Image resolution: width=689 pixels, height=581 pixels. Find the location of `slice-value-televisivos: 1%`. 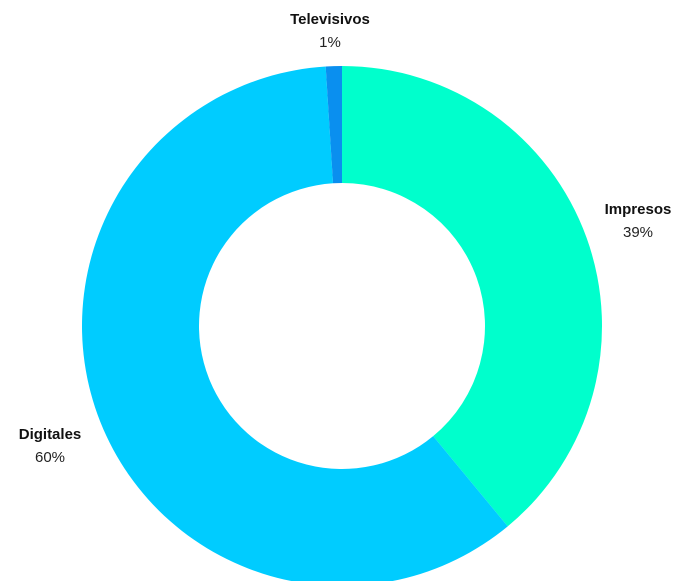

slice-value-televisivos: 1% is located at coordinates (330, 42).